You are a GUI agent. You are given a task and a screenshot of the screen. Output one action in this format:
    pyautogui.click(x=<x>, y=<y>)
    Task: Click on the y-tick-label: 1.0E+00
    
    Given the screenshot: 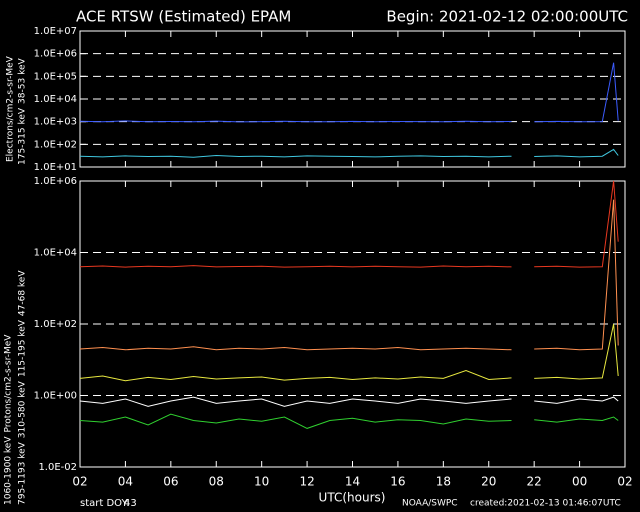 What is the action you would take?
    pyautogui.click(x=55, y=396)
    